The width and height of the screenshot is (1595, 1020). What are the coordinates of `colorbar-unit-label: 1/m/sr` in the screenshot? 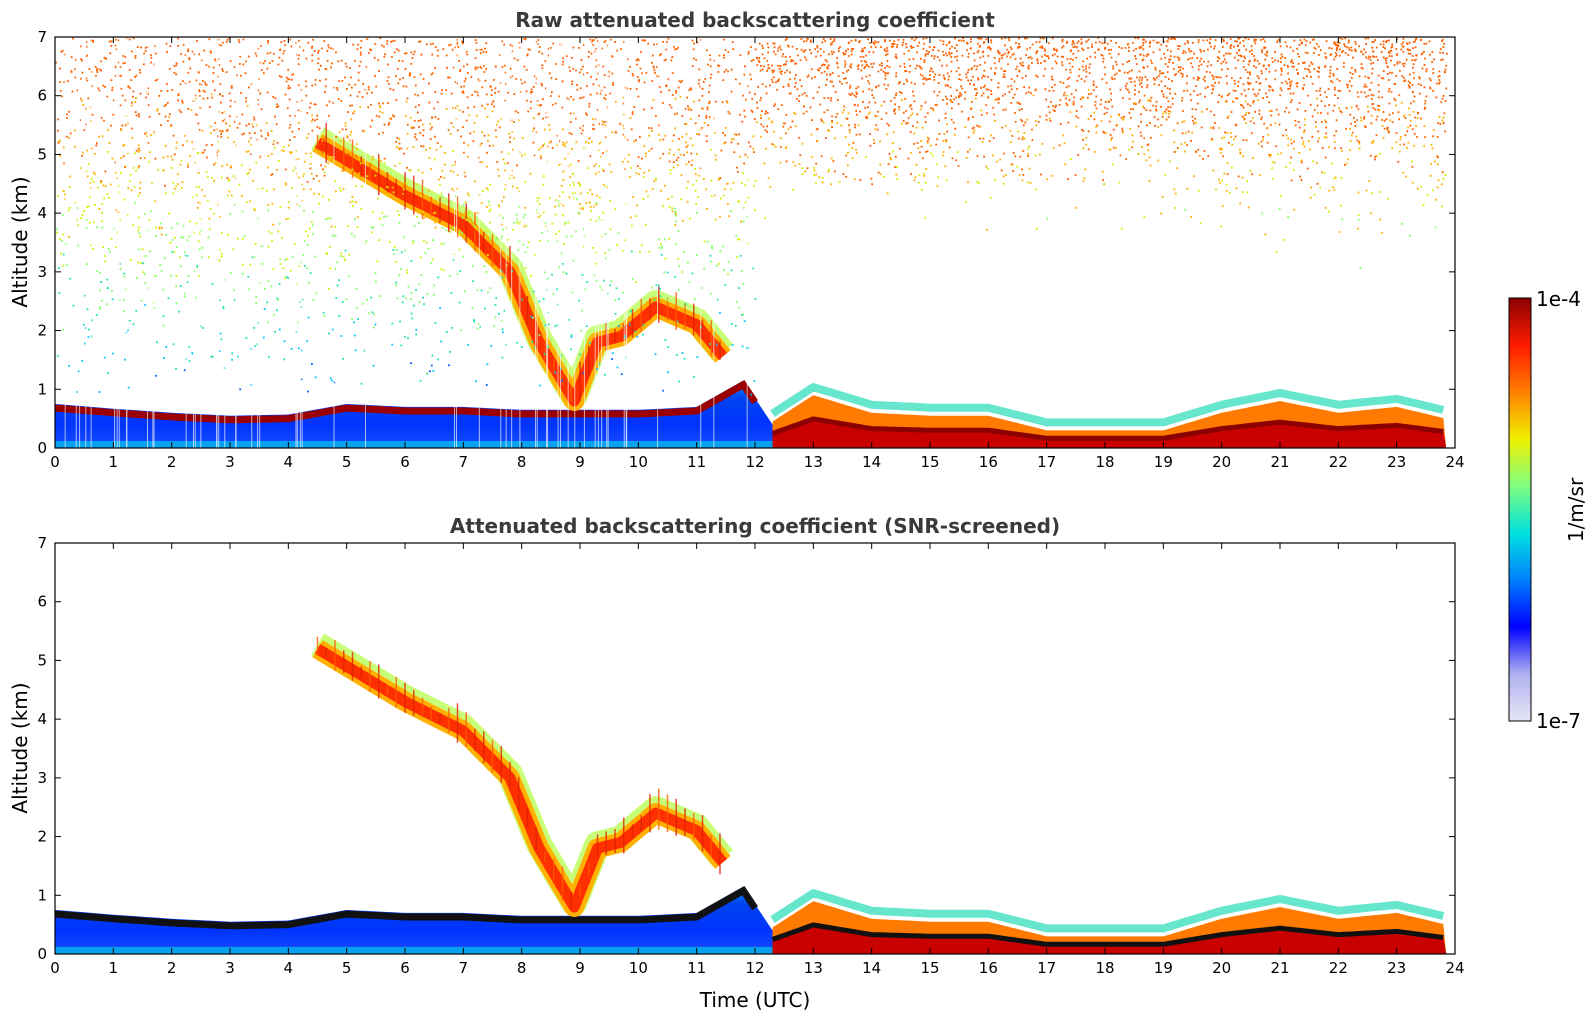 It's located at (1576, 509).